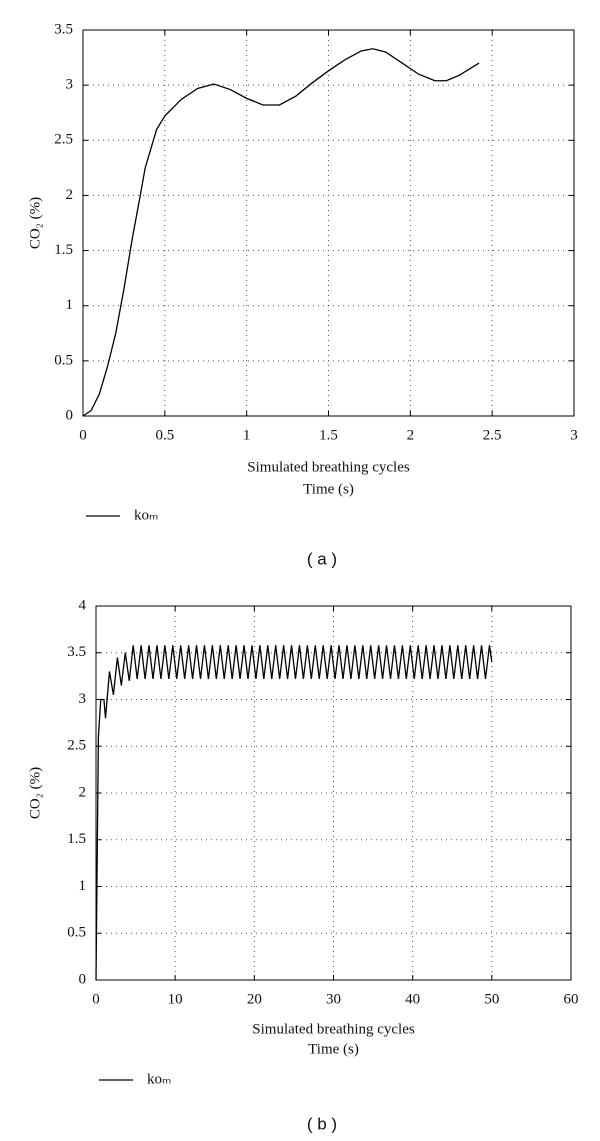 The height and width of the screenshot is (1141, 600). What do you see at coordinates (412, 999) in the screenshot?
I see `x-tick-label: 40` at bounding box center [412, 999].